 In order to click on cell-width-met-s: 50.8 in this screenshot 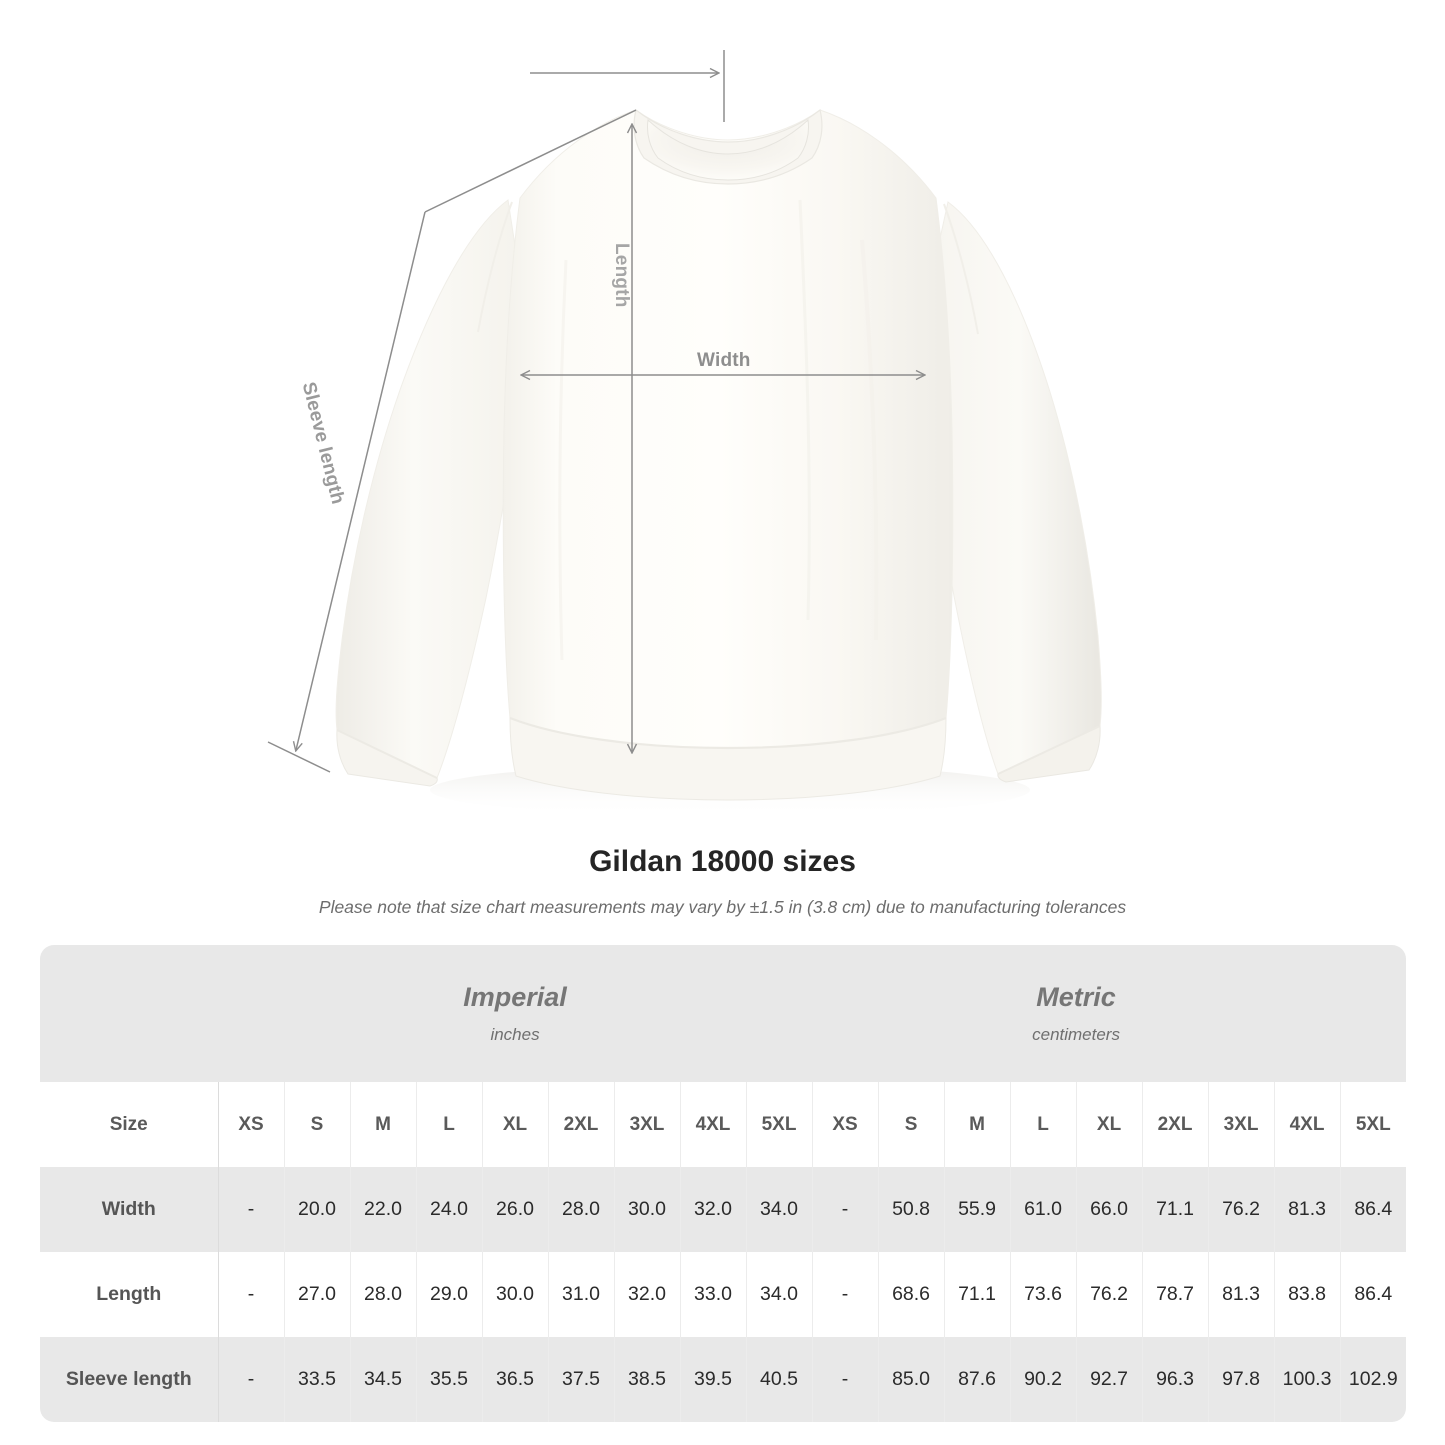, I will do `click(911, 1209)`.